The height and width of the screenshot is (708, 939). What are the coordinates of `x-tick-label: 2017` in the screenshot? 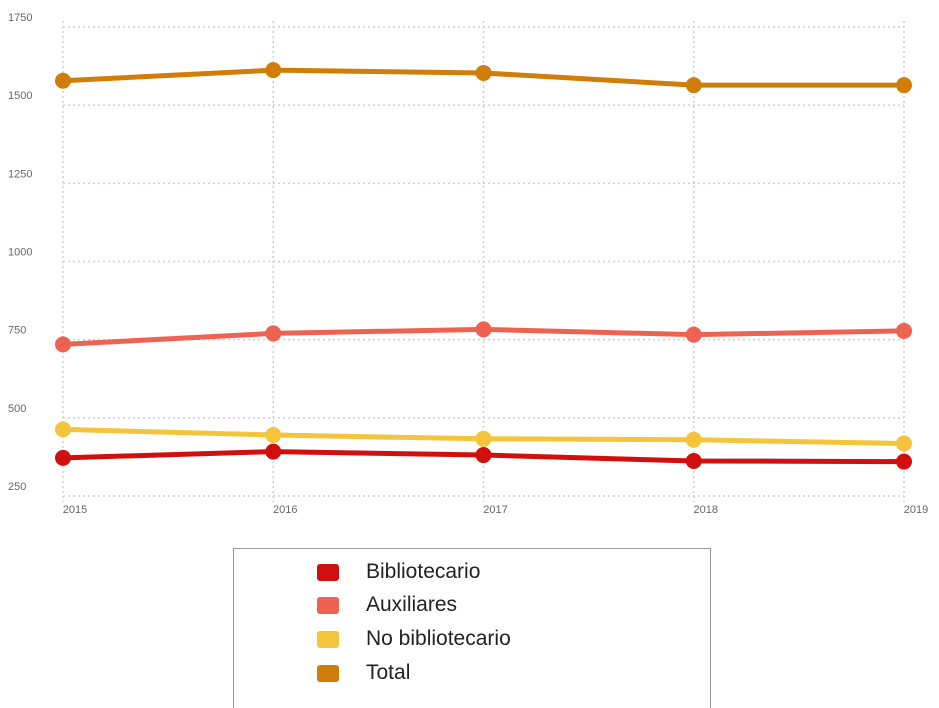 It's located at (495, 510).